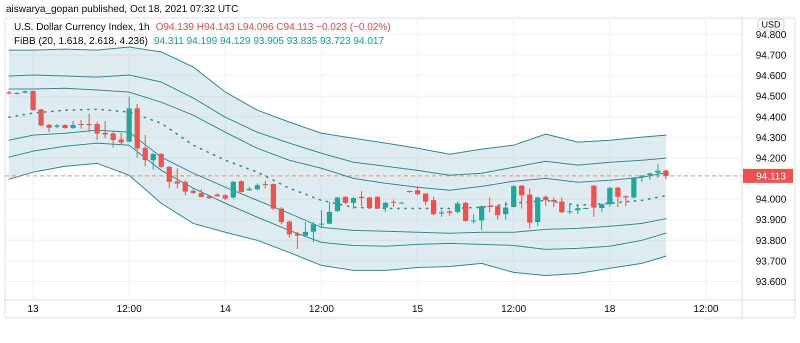 Image resolution: width=800 pixels, height=343 pixels. I want to click on y-tick-label: 93.800, so click(771, 241).